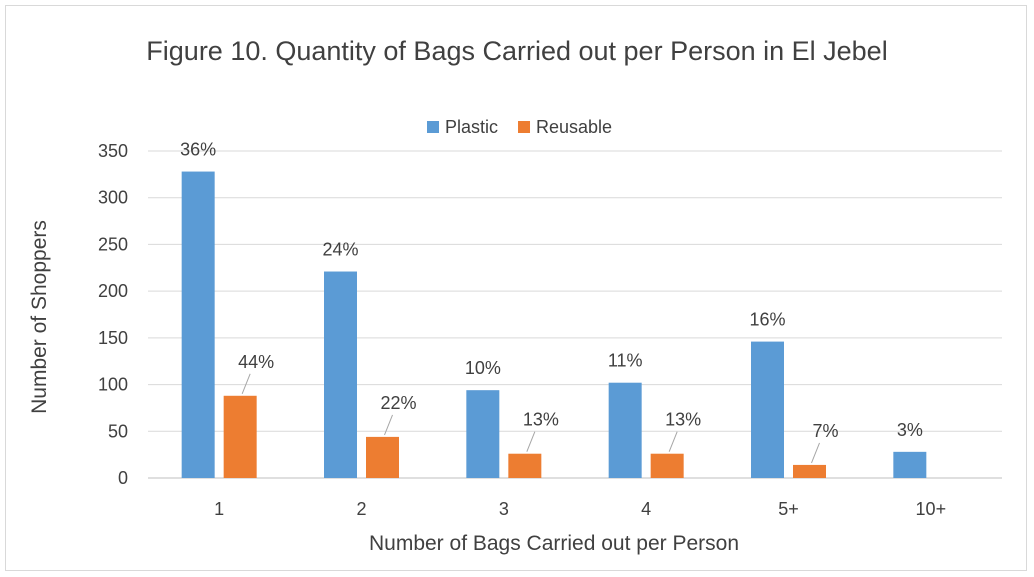 This screenshot has height=577, width=1034. Describe the element at coordinates (767, 409) in the screenshot. I see `bar-plastic-5+` at that location.